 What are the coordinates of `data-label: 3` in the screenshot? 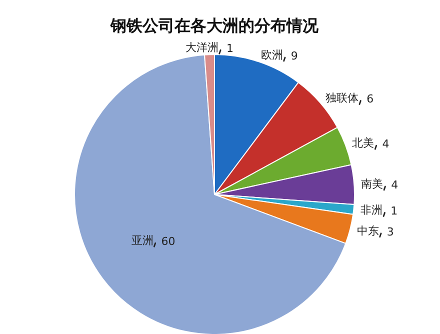 It's located at (390, 231).